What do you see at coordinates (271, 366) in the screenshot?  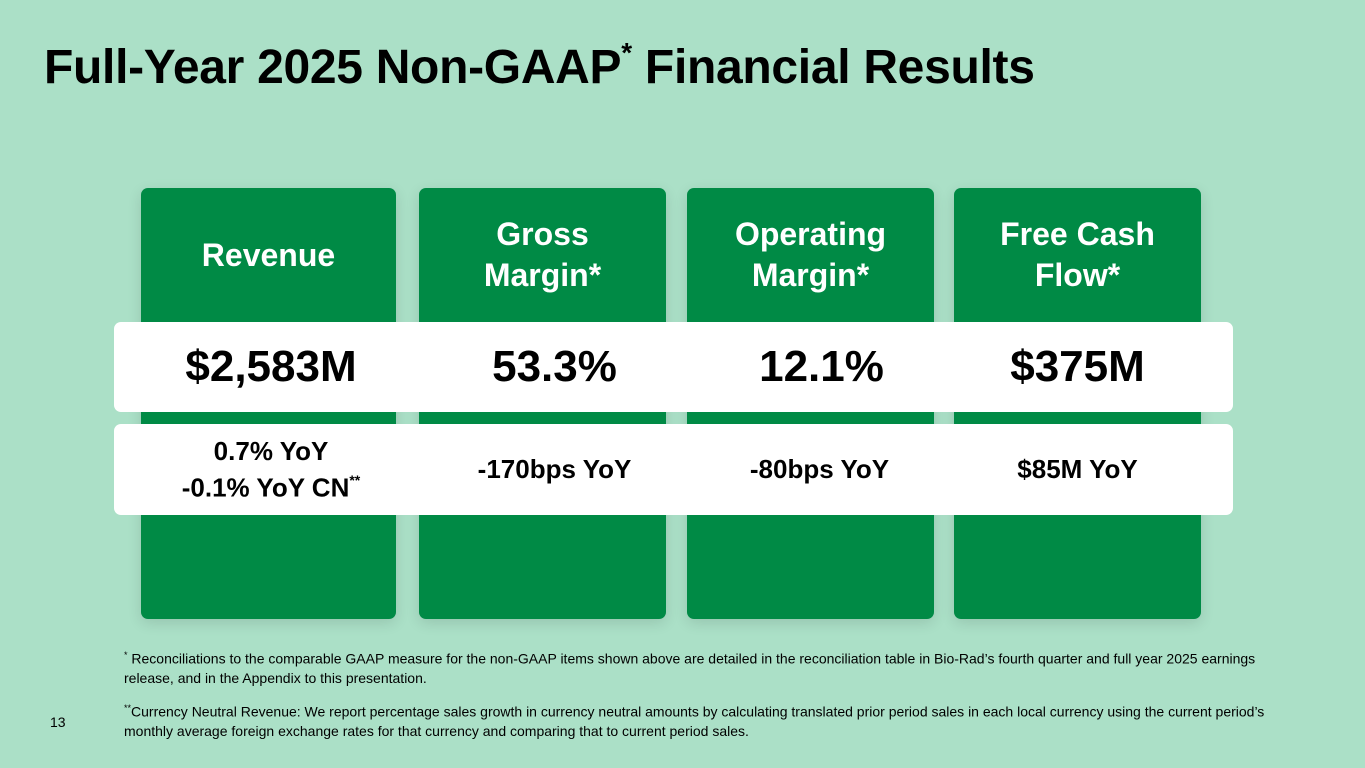 I see `revenue-value: $2,583M` at bounding box center [271, 366].